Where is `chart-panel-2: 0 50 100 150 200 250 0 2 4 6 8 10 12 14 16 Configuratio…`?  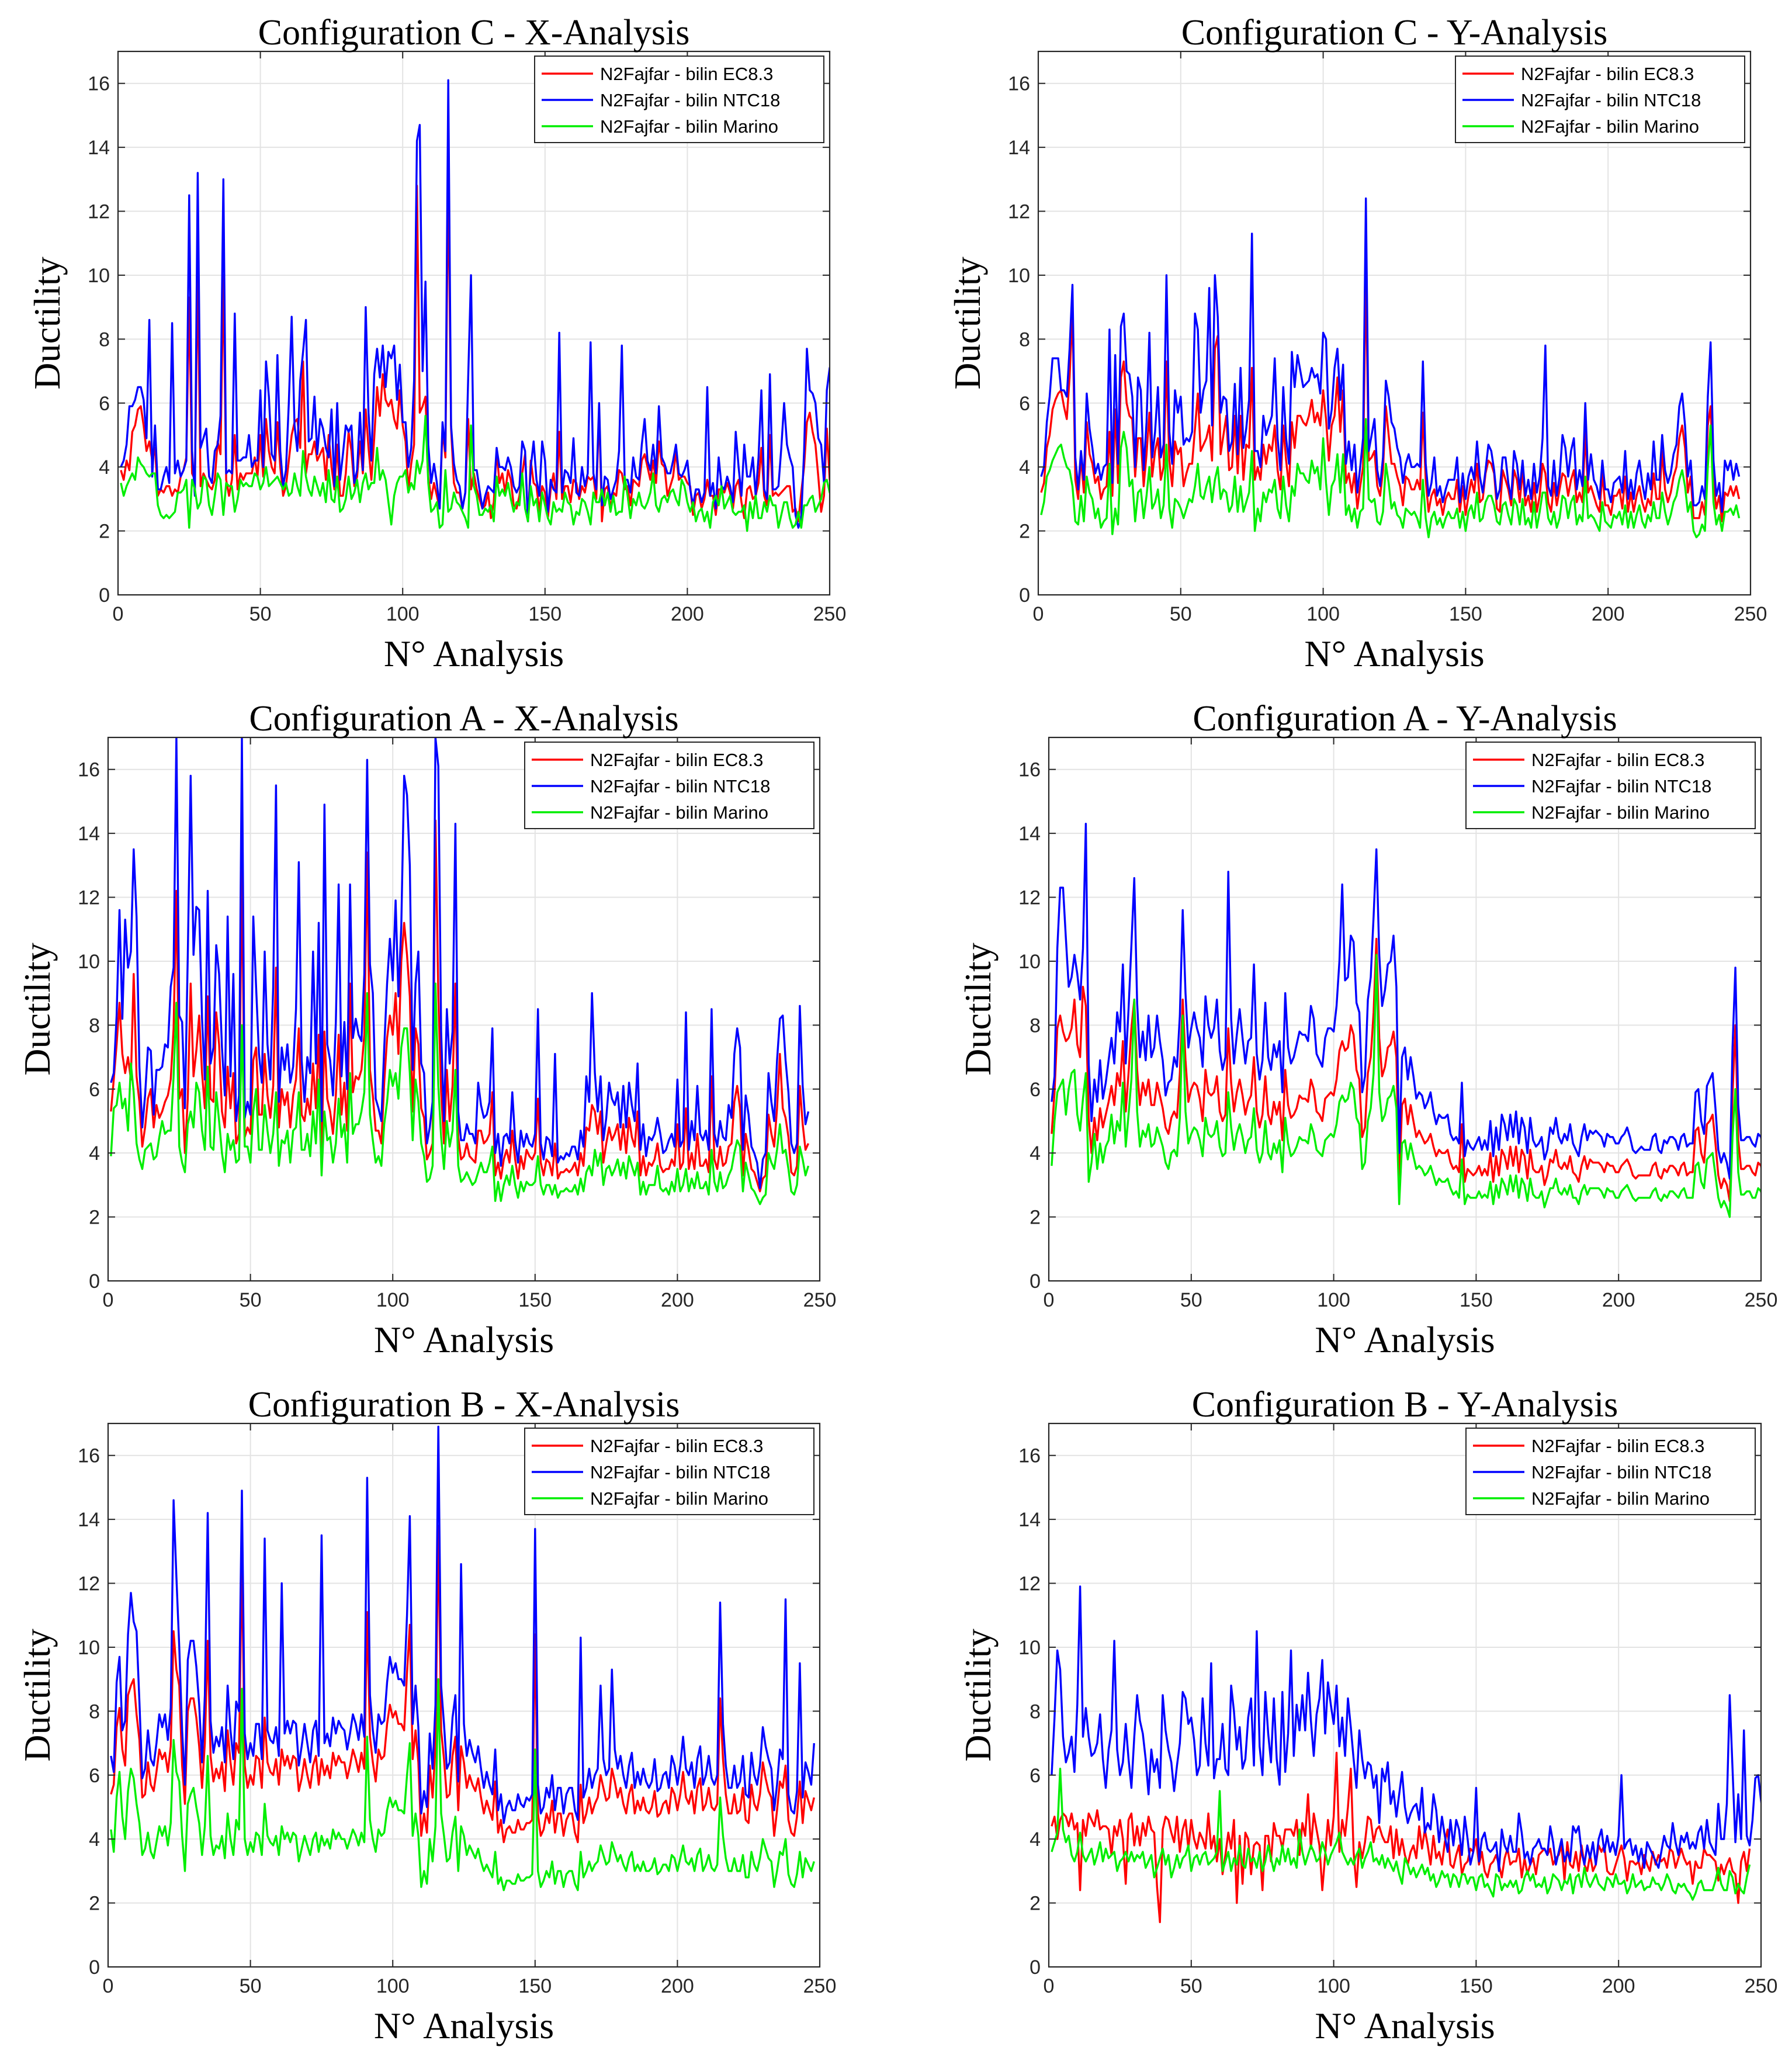 chart-panel-2: 0 50 100 150 200 250 0 2 4 6 8 10 12 14 16 Configuratio… is located at coordinates (1357, 343).